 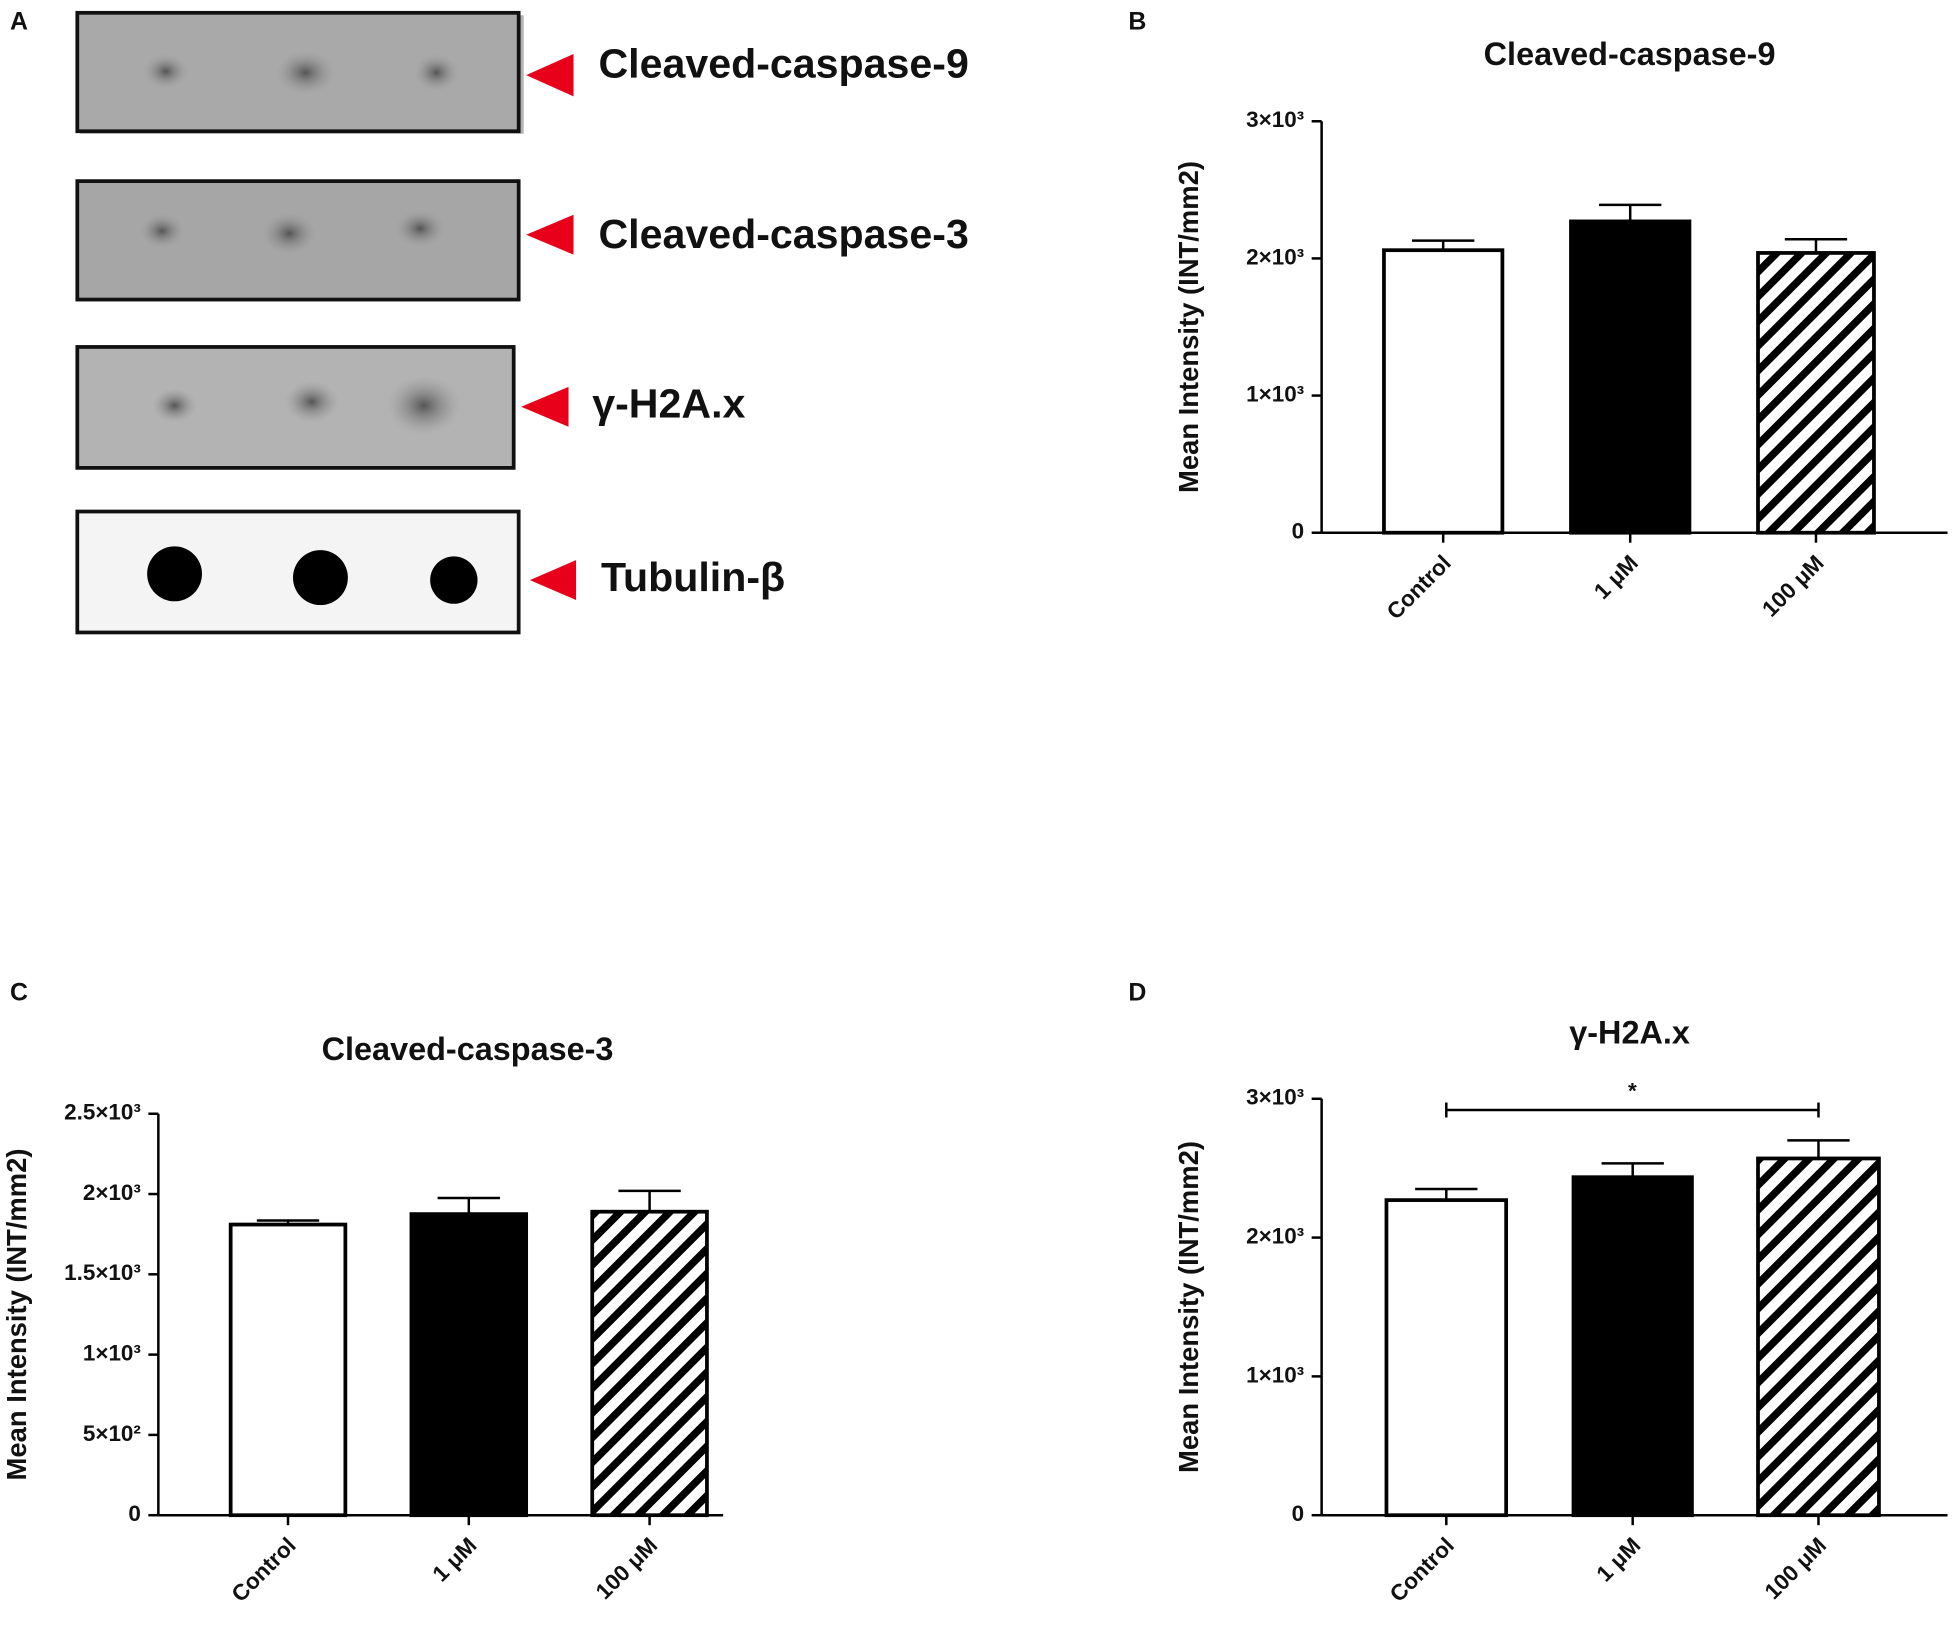 What do you see at coordinates (19, 21) in the screenshot?
I see `panel-label: A` at bounding box center [19, 21].